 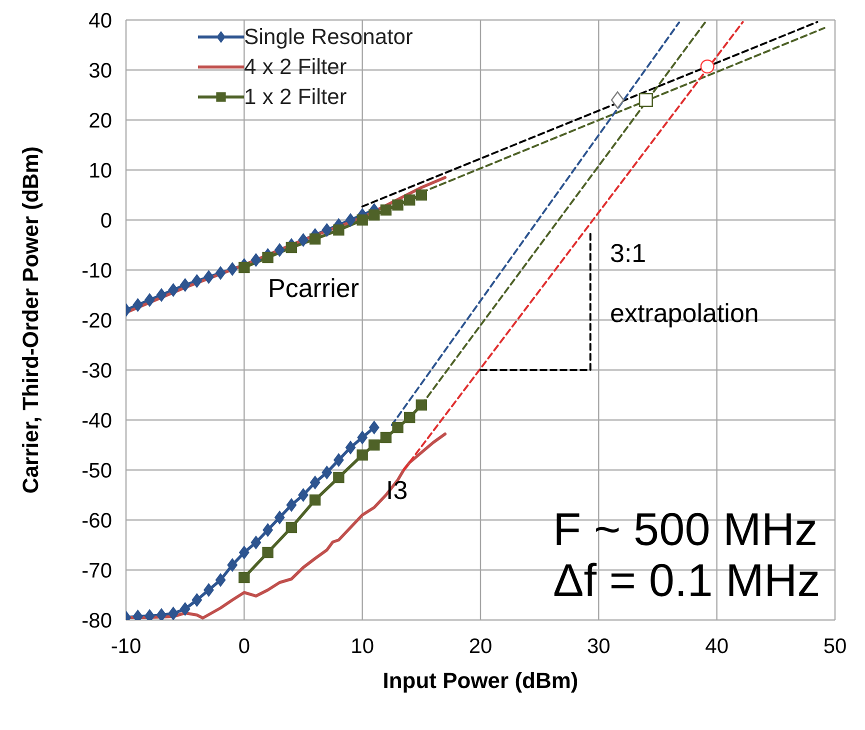 I want to click on legend-label: 4 x 2 Filter, so click(x=295, y=67).